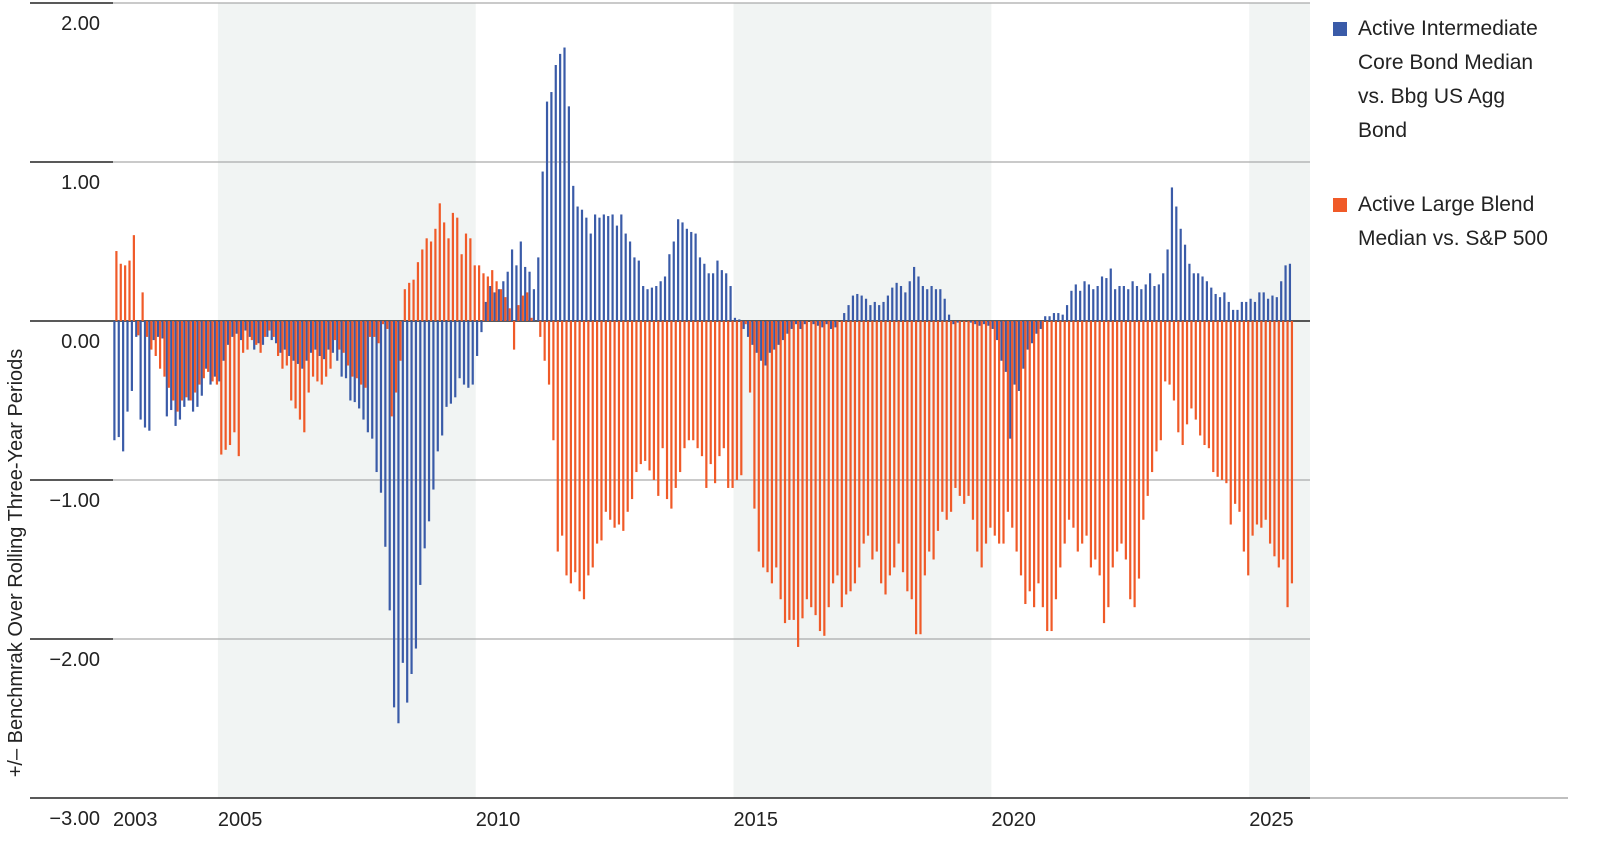 The height and width of the screenshot is (854, 1600). Describe the element at coordinates (1340, 29) in the screenshot. I see `legend-swatch` at that location.